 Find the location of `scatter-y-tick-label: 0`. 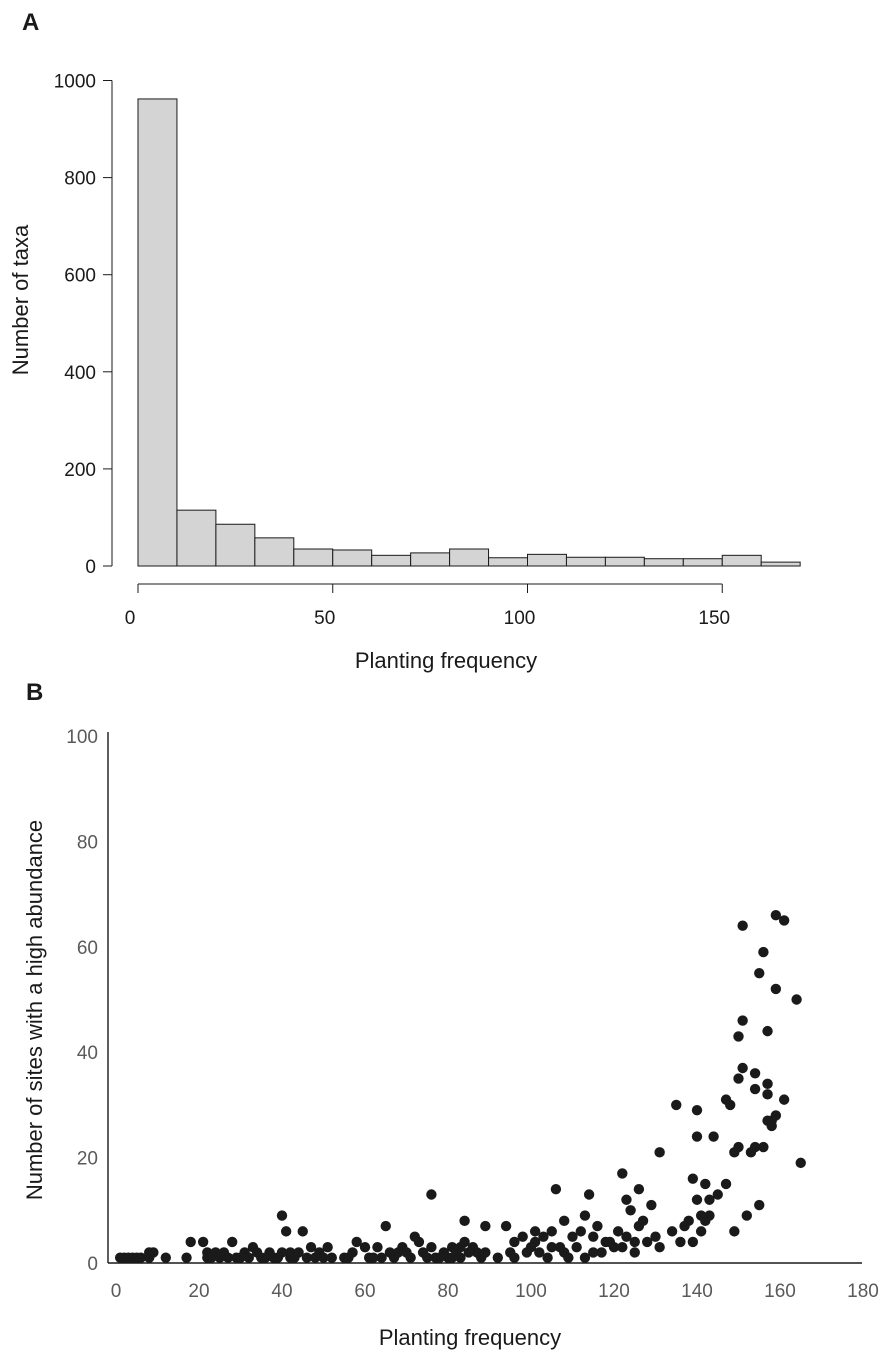

scatter-y-tick-label: 0 is located at coordinates (92, 1264).